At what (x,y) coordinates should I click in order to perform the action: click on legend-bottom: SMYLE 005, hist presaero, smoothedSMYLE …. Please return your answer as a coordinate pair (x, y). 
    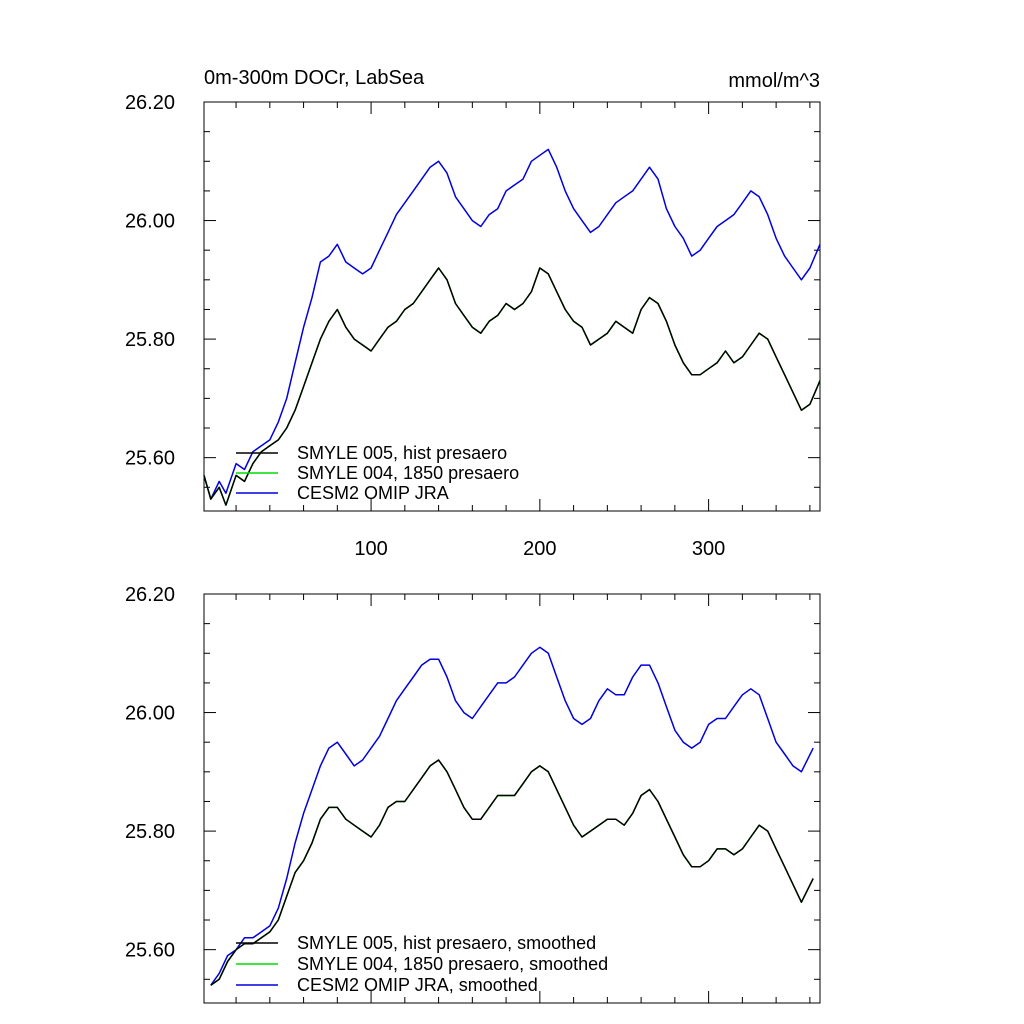
    Looking at the image, I should click on (422, 964).